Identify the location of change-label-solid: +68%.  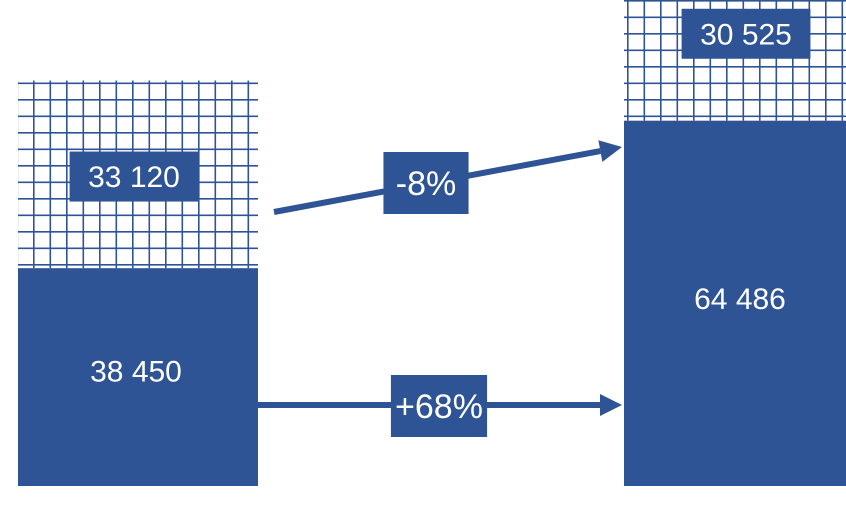
(439, 407).